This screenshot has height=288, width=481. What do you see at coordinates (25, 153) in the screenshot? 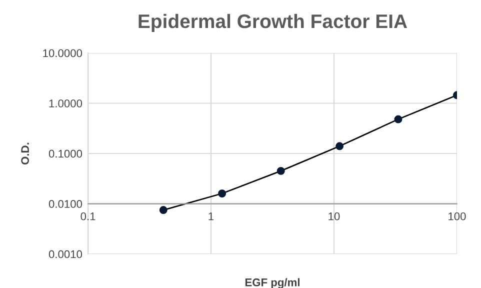
I see `y-axis-title: O.D.` at bounding box center [25, 153].